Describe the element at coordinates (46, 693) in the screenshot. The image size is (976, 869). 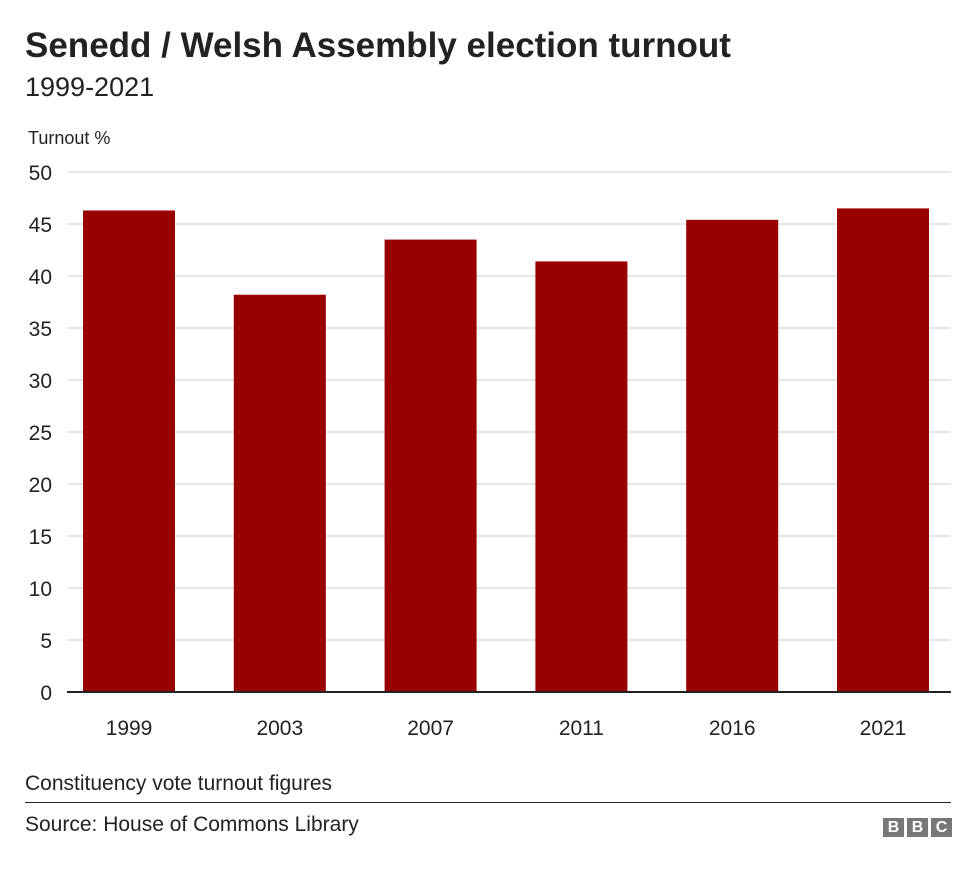
I see `y-tick-label: 0` at that location.